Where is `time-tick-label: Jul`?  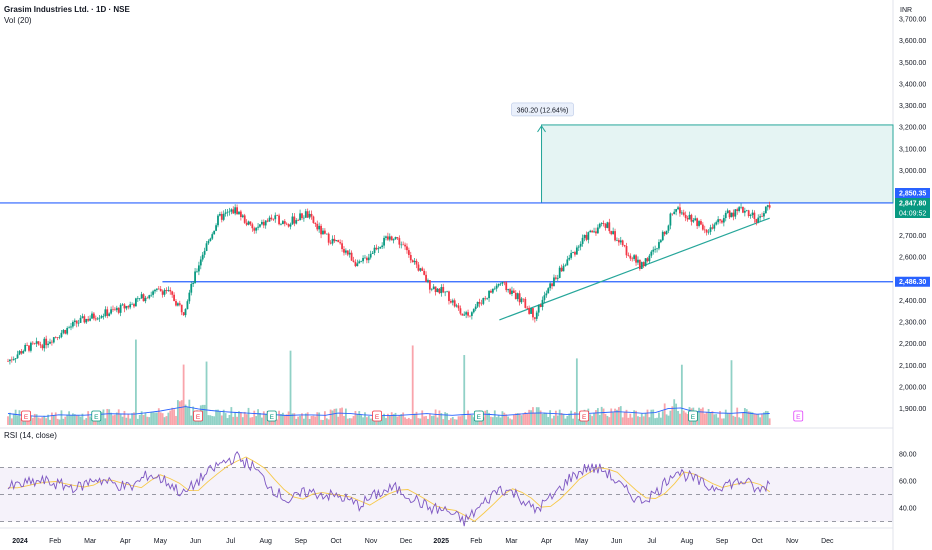
time-tick-label: Jul is located at coordinates (230, 541).